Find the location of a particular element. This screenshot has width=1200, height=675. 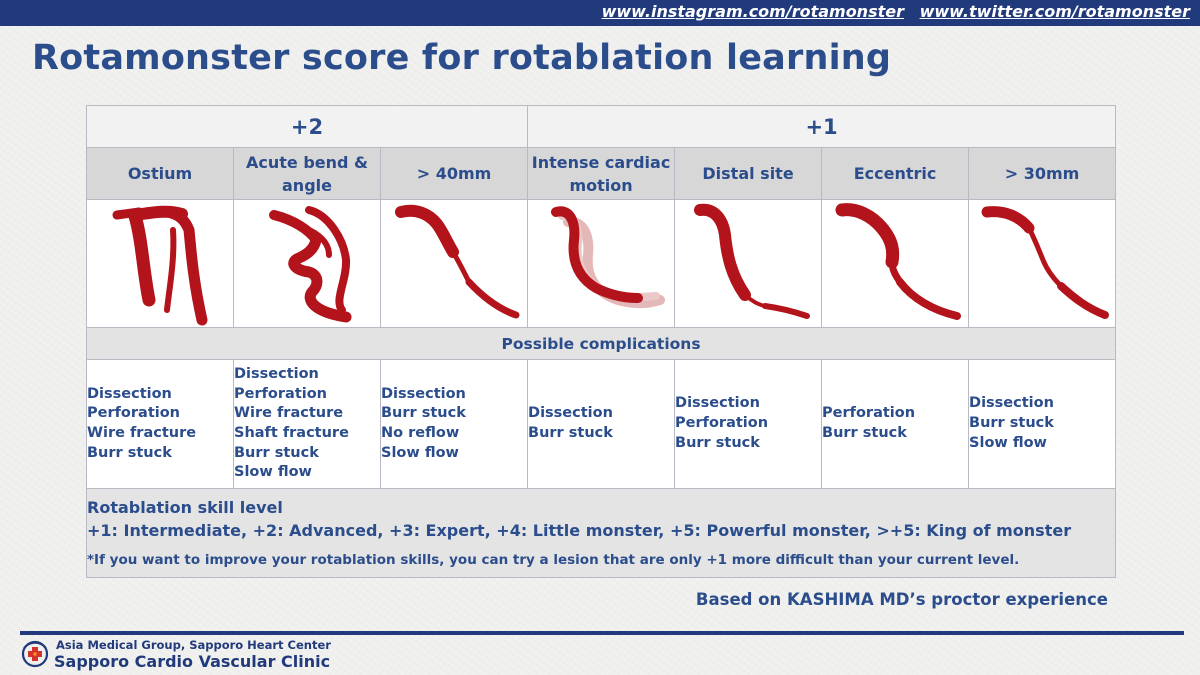

image-cell-acute-bend is located at coordinates (307, 263).